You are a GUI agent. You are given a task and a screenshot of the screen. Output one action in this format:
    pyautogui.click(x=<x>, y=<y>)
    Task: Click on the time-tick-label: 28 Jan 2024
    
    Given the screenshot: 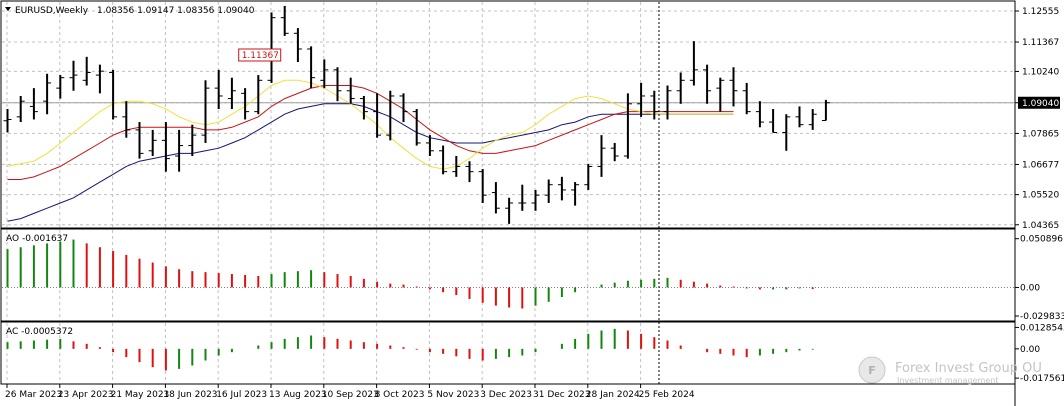 What is the action you would take?
    pyautogui.click(x=613, y=395)
    